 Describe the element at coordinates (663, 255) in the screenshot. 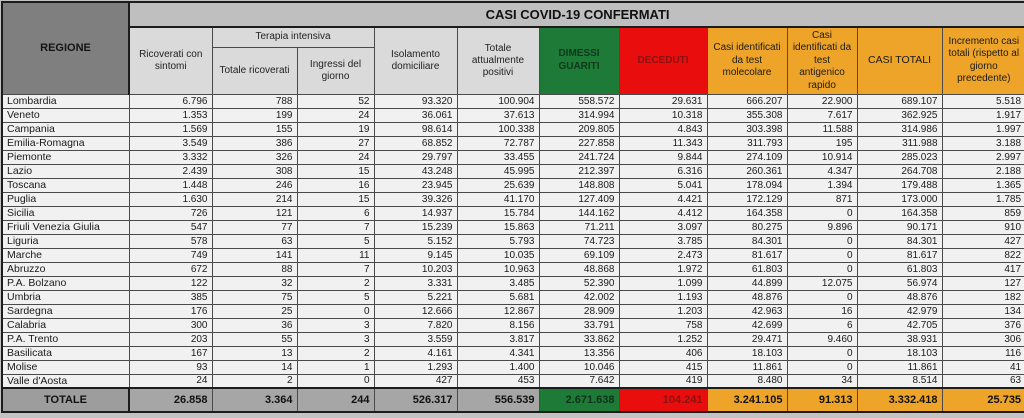

I see `value-cell: 2.473` at that location.